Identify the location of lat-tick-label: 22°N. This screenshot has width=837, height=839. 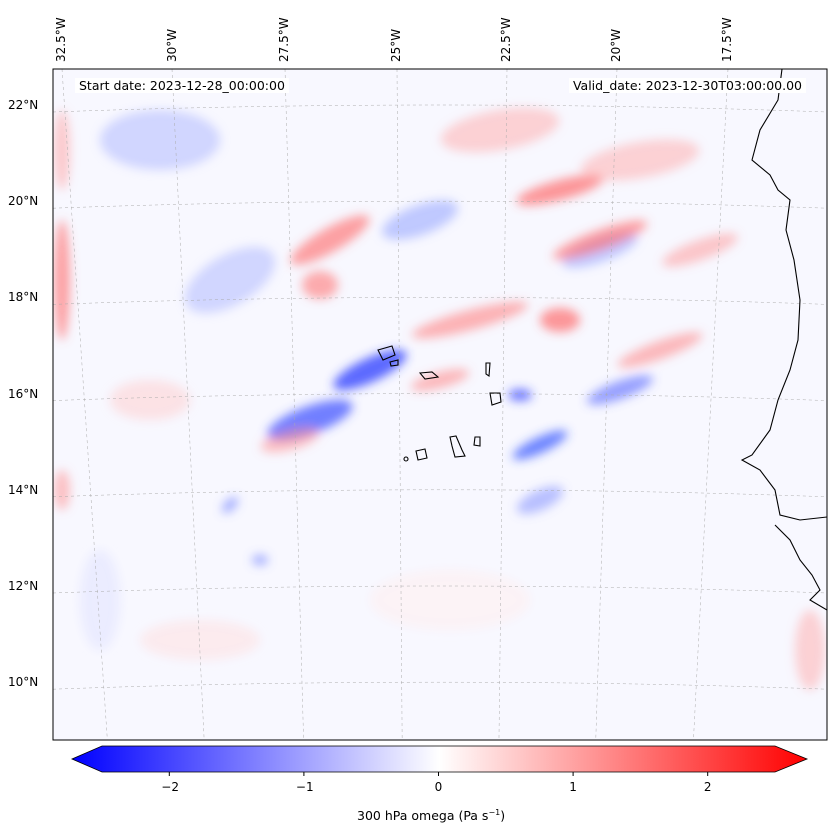
(23, 105).